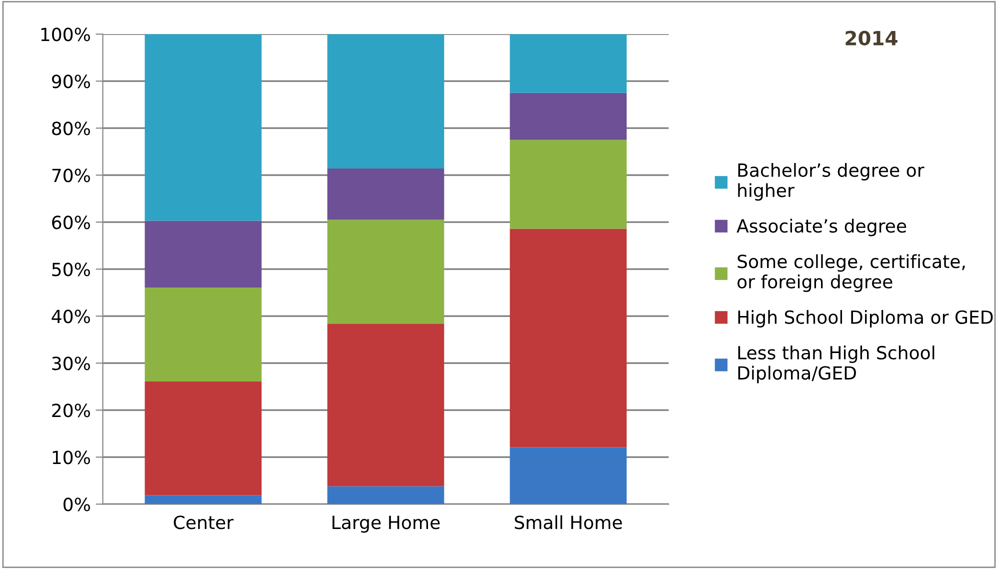 This screenshot has height=569, width=998. Describe the element at coordinates (71, 457) in the screenshot. I see `y-tick-label: 10%` at that location.